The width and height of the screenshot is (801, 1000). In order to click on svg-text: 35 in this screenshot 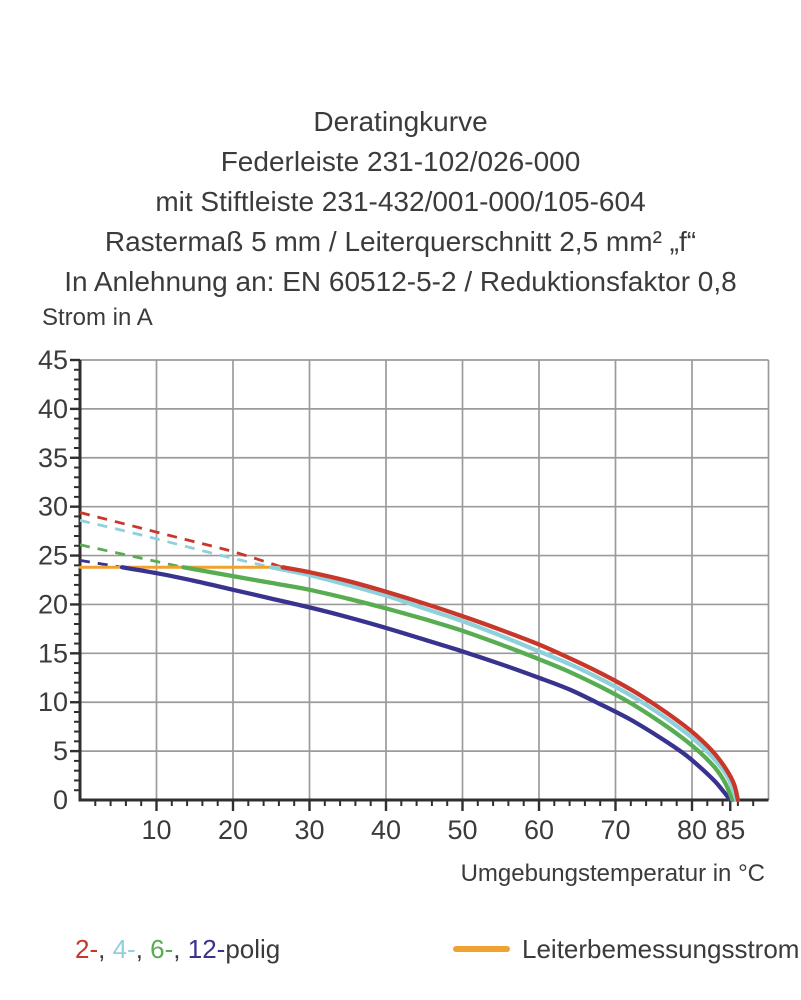, I will do `click(53, 458)`.